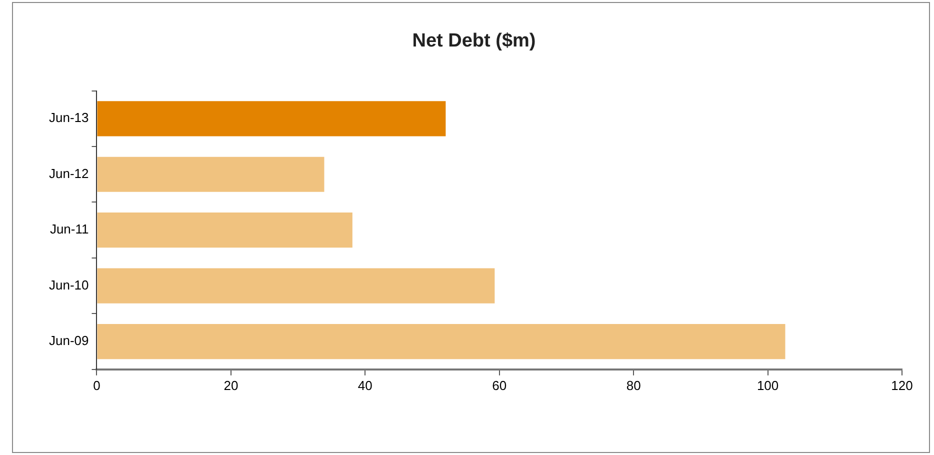  Describe the element at coordinates (499, 385) in the screenshot. I see `x-tick-label: 60` at that location.